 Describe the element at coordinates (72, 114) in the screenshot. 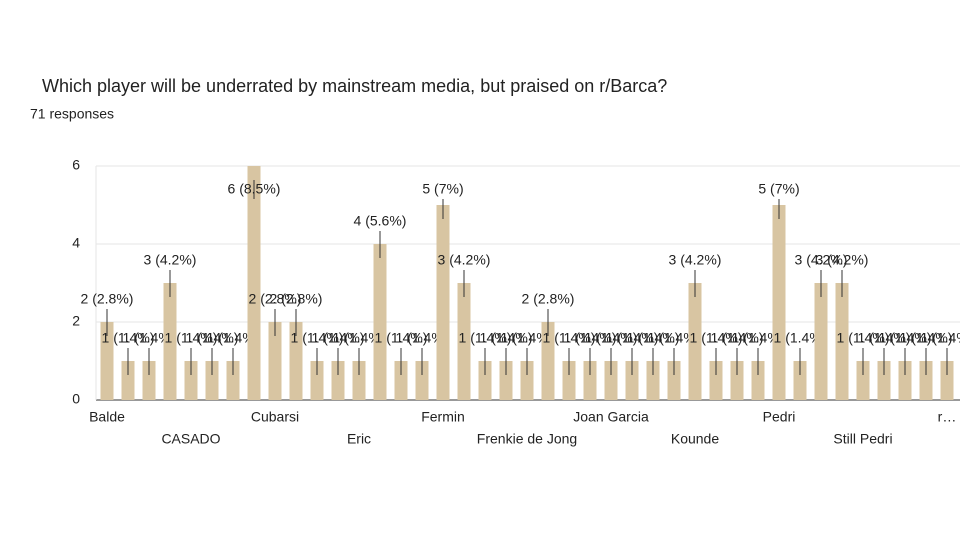

I see `response-count: 71 responses` at that location.